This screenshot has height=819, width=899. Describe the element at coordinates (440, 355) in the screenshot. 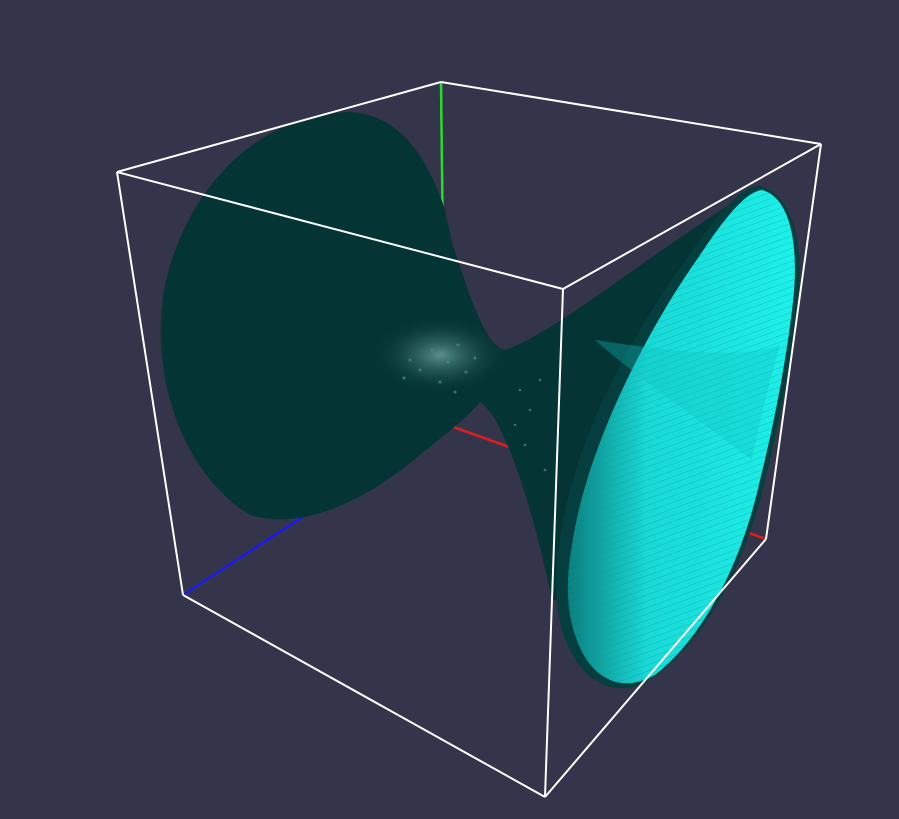

I see `surface-throat-highlight` at that location.